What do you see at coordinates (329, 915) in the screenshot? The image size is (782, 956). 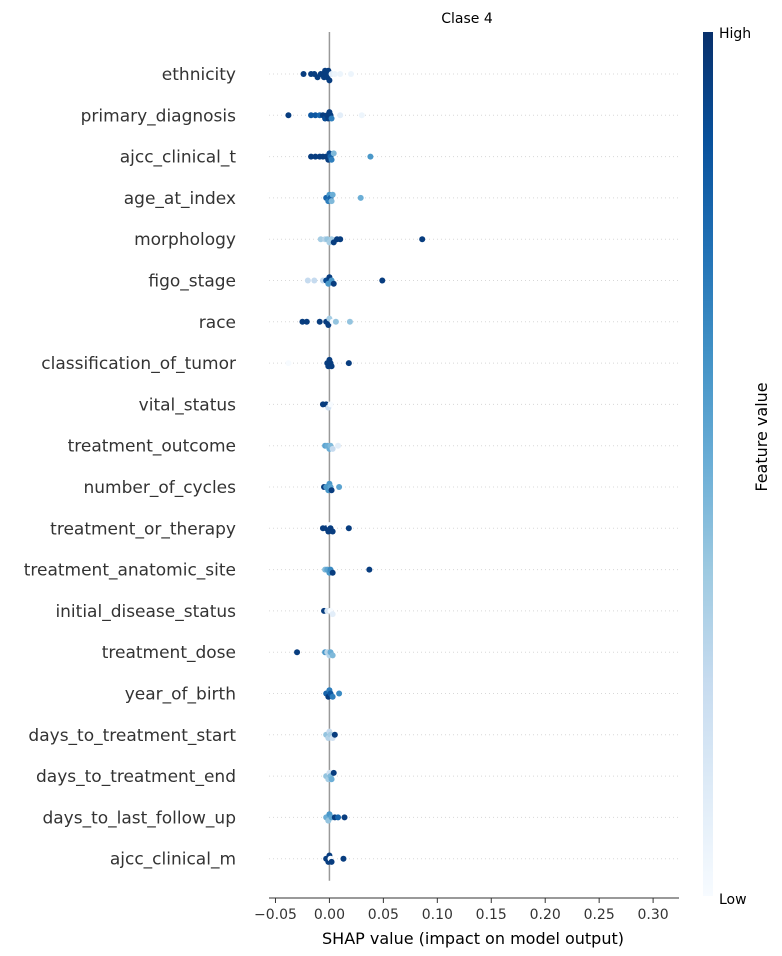 I see `x-tick-label: 0.00` at bounding box center [329, 915].